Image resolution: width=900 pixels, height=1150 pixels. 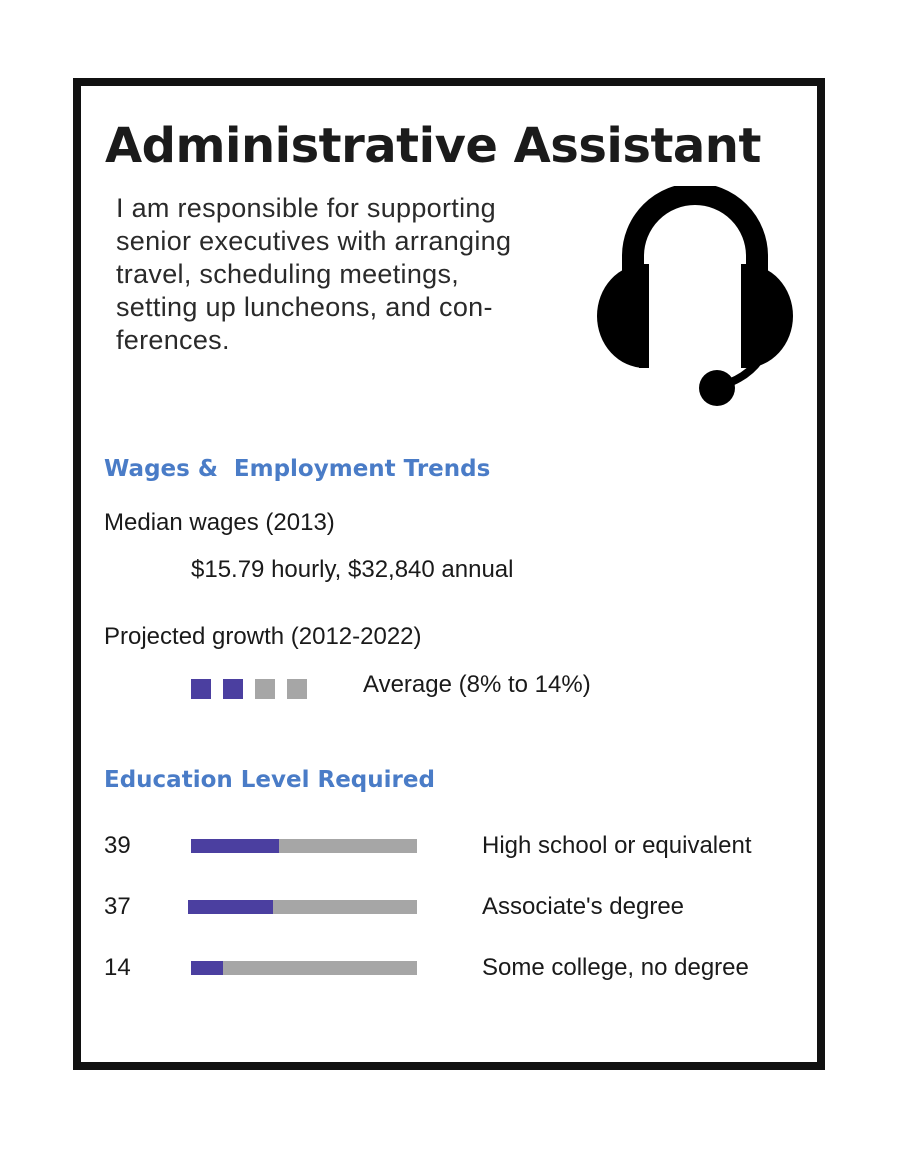 I want to click on education-percent: 14, so click(x=117, y=967).